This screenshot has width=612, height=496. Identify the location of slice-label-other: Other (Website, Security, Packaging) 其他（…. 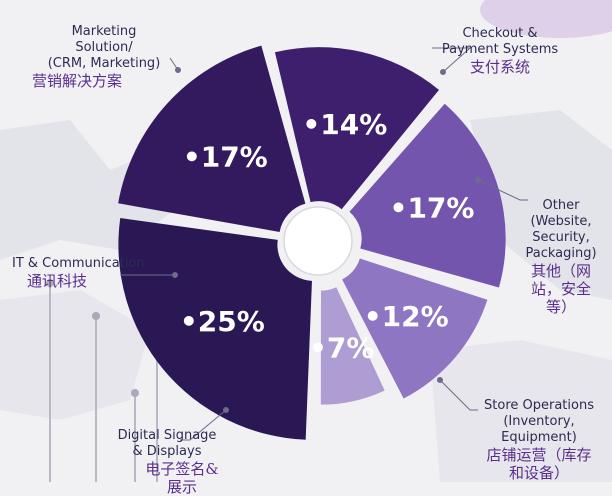
(561, 257).